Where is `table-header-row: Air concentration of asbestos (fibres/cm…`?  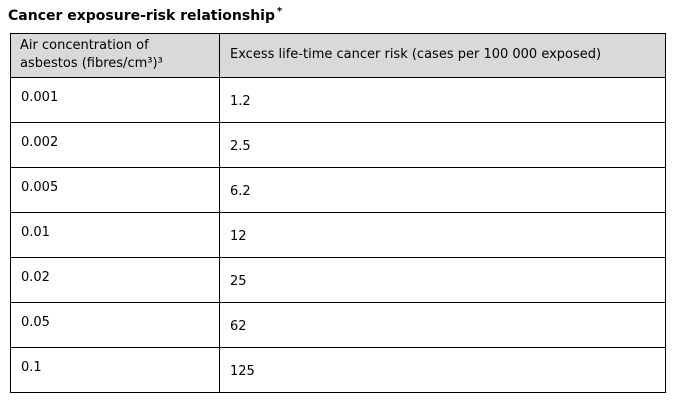
table-header-row: Air concentration of asbestos (fibres/cm… is located at coordinates (338, 55).